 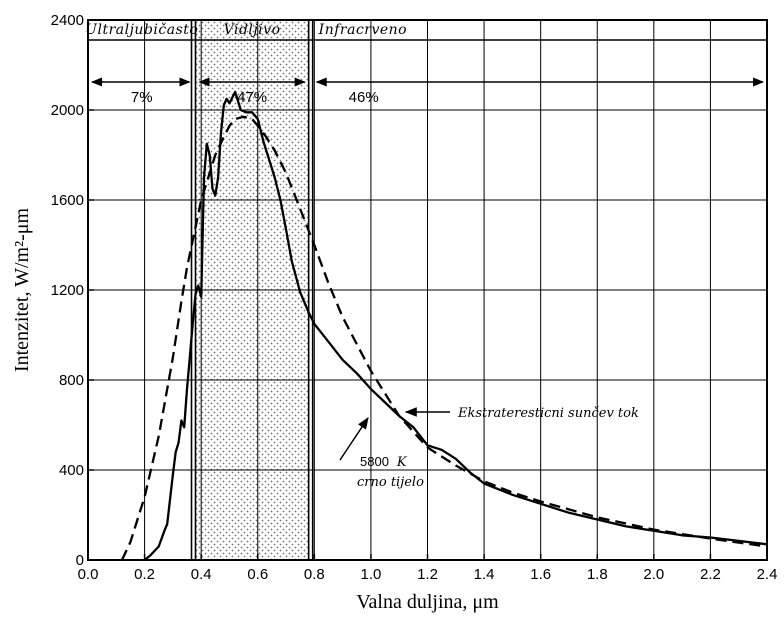 I want to click on solar-annotation-label: Ekstrateresticni sunčev tok, so click(x=548, y=413).